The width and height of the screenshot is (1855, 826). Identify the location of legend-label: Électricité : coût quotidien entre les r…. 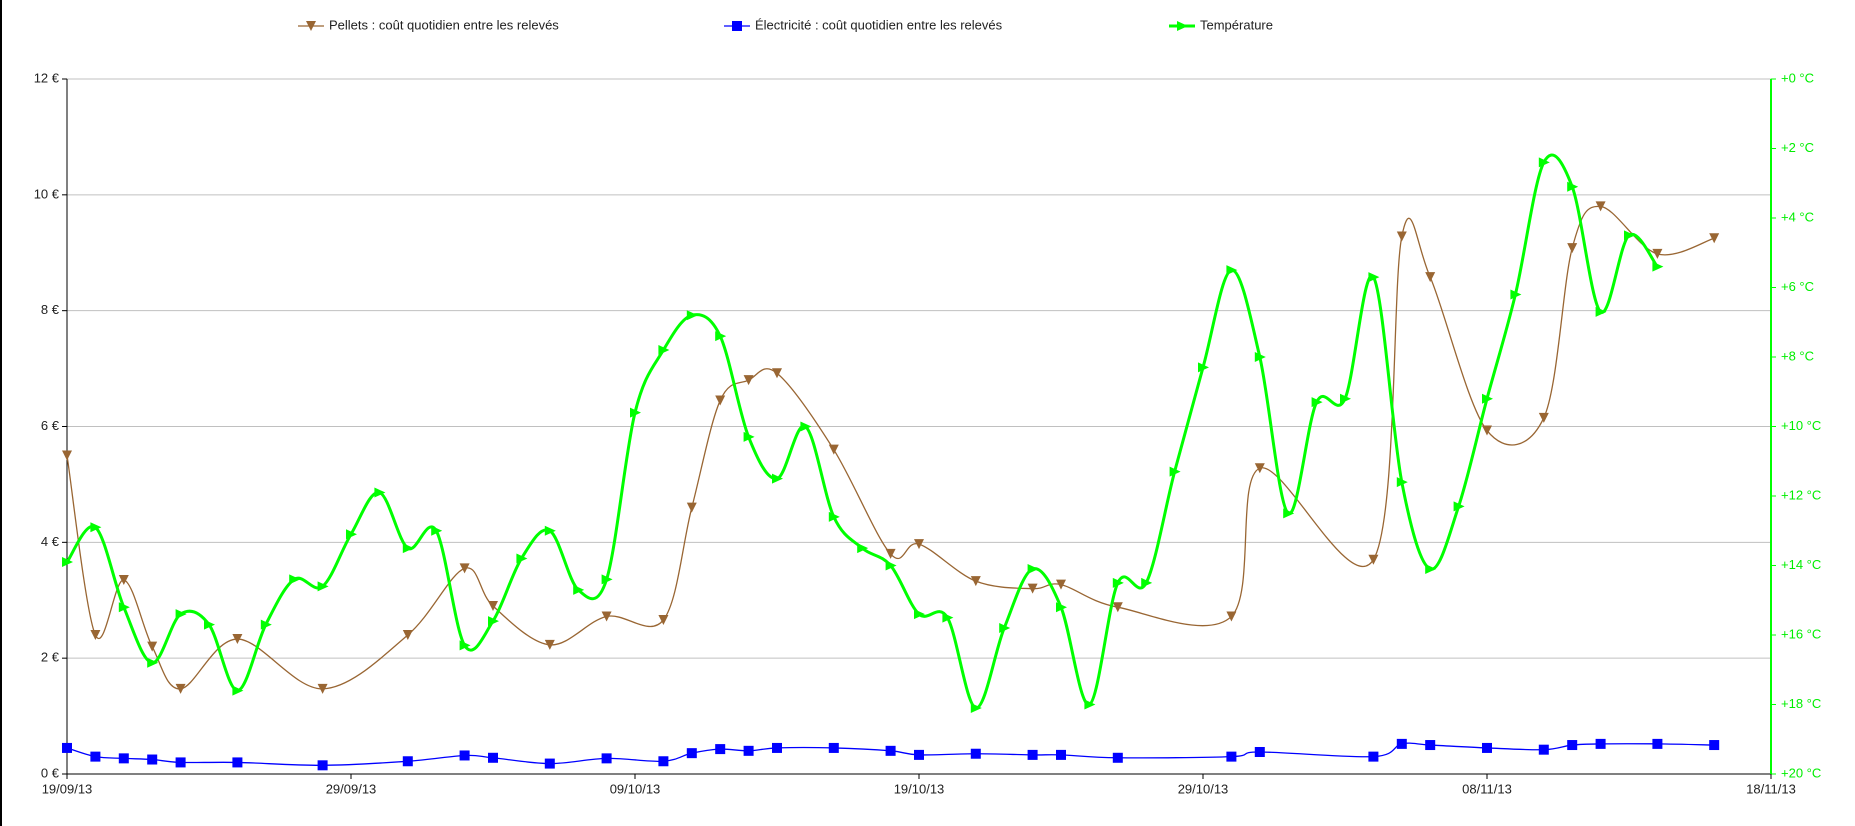
(879, 24).